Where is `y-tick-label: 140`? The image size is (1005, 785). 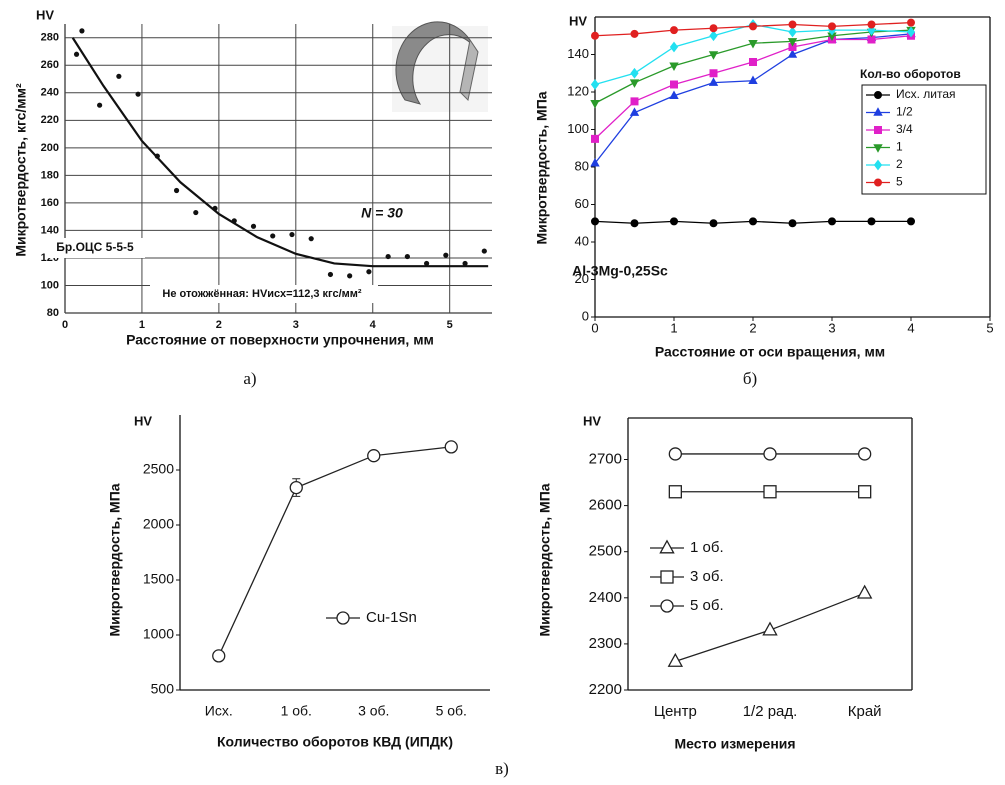 y-tick-label: 140 is located at coordinates (50, 230).